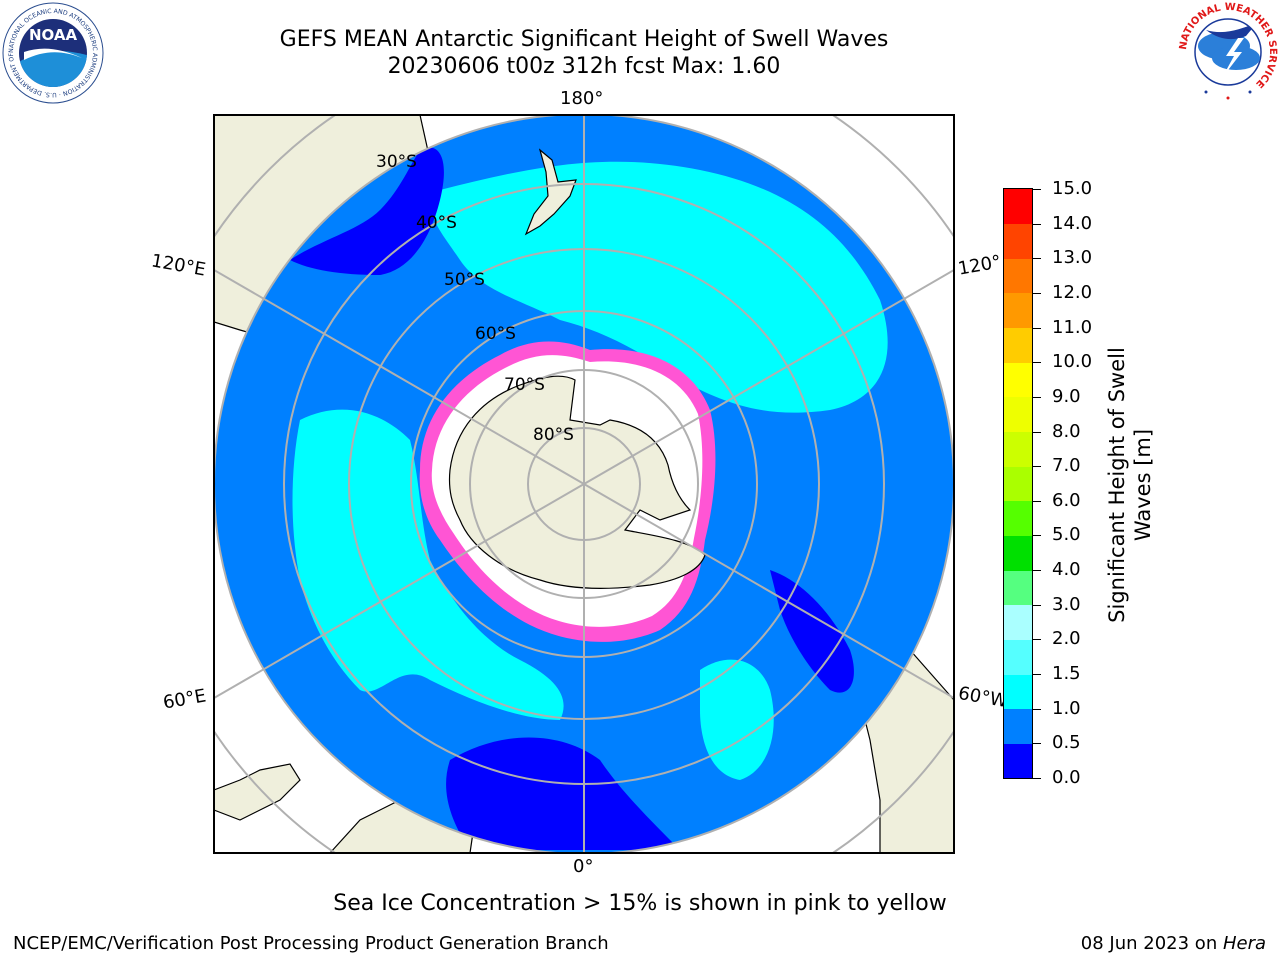 The image size is (1280, 960). What do you see at coordinates (1072, 292) in the screenshot?
I see `colorbar-tick-label: 12.0` at bounding box center [1072, 292].